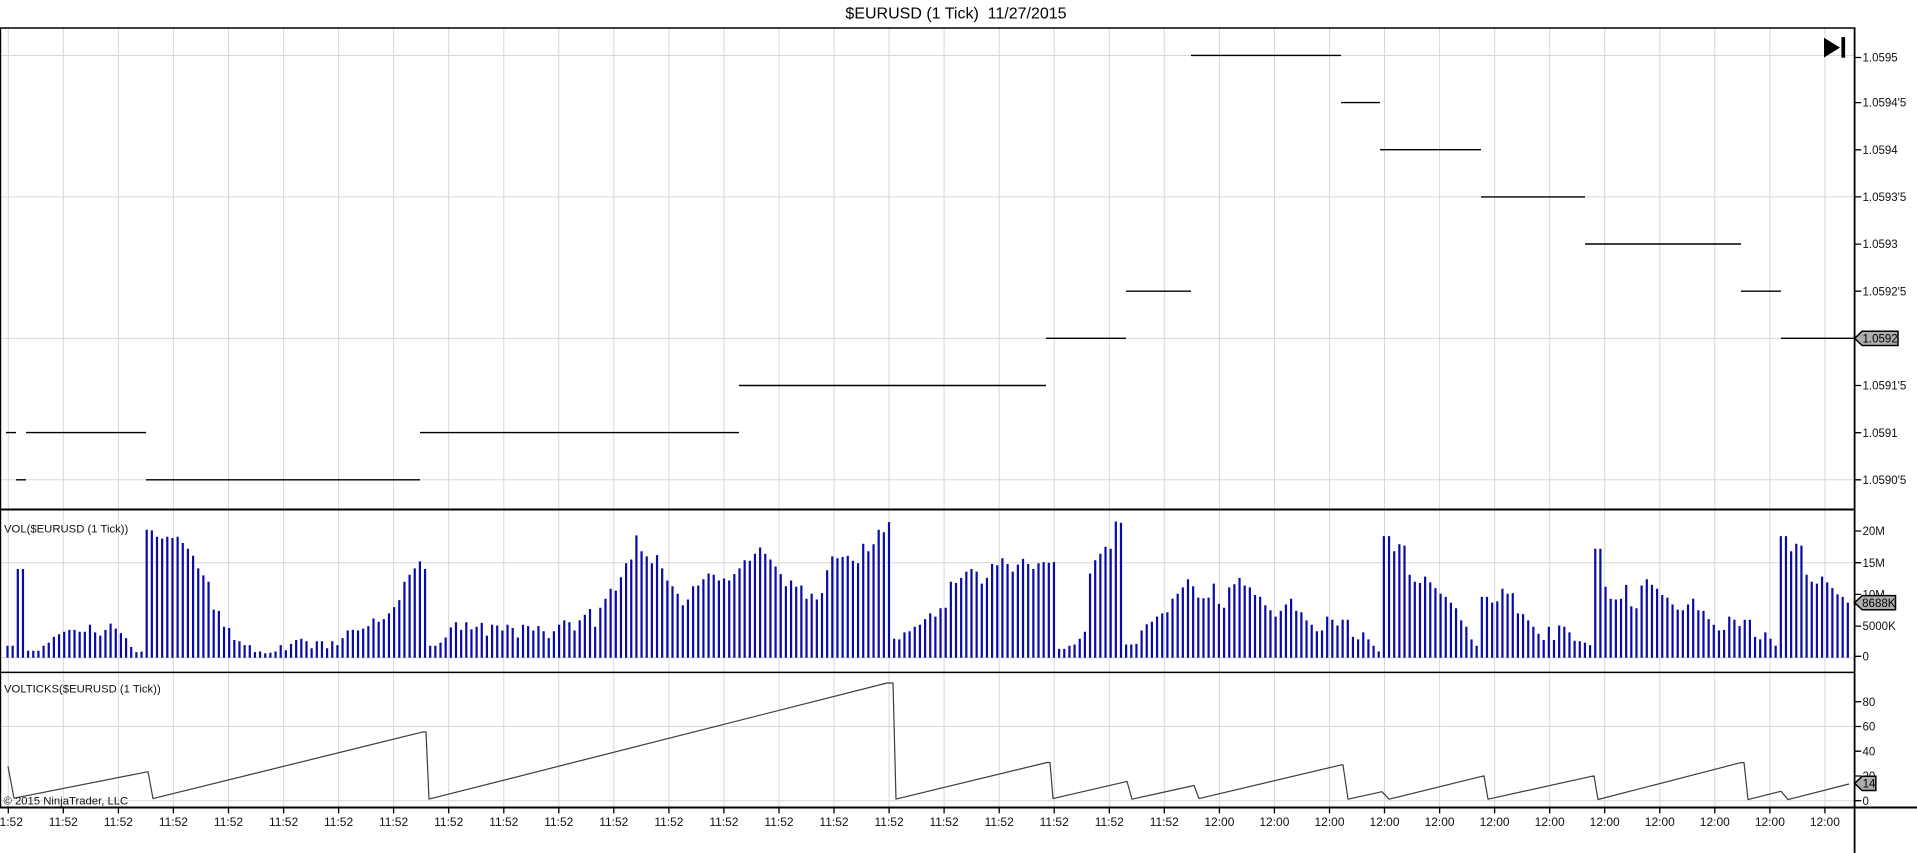 Image resolution: width=1917 pixels, height=853 pixels. I want to click on svg-text: 20M, so click(1874, 532).